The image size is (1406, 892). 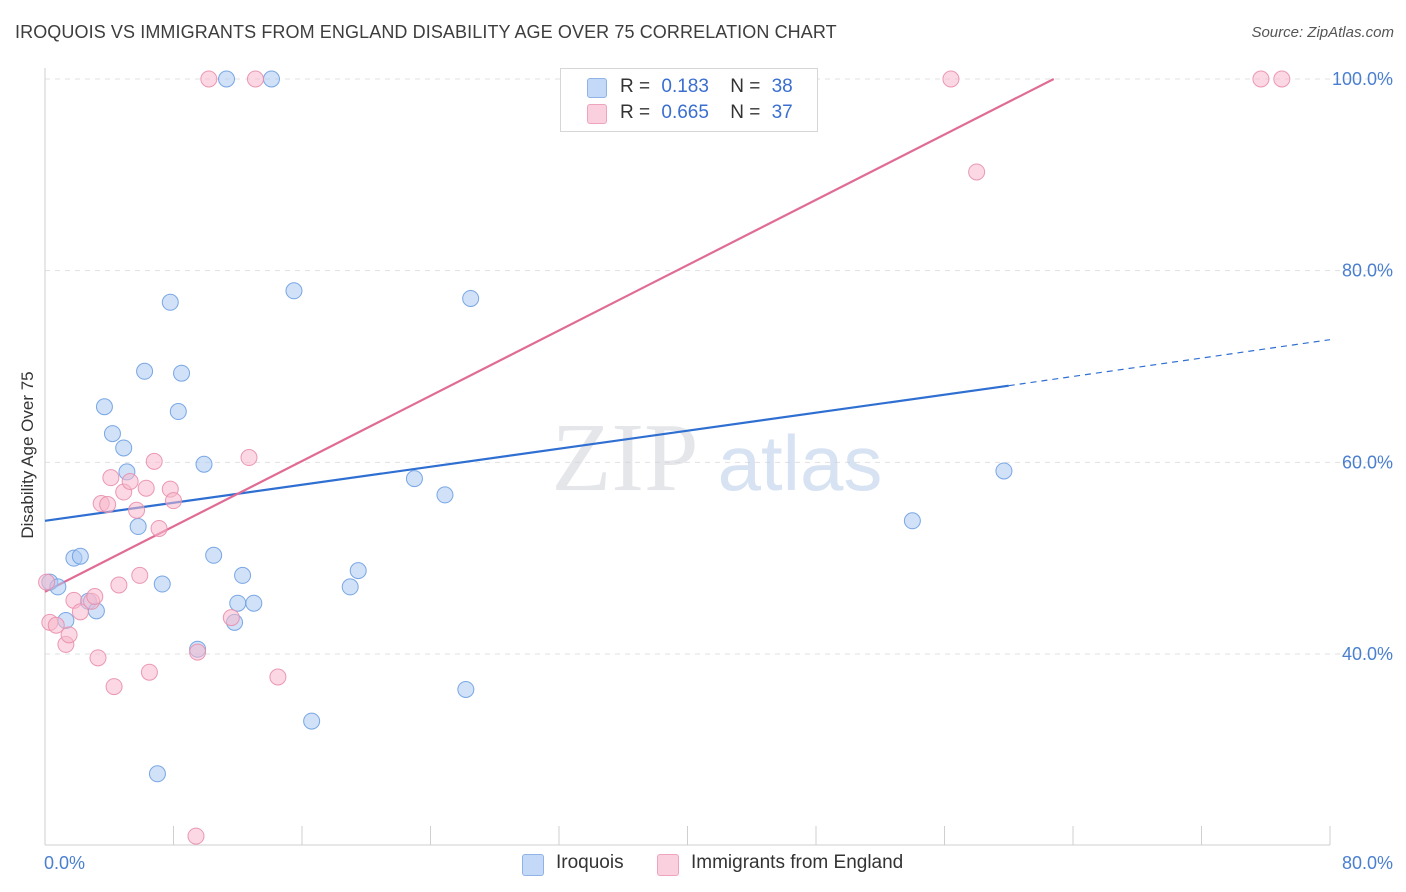 I want to click on stats-legend: R = 0.183 N = 38 R = 0.665 N = 37, so click(x=689, y=100).